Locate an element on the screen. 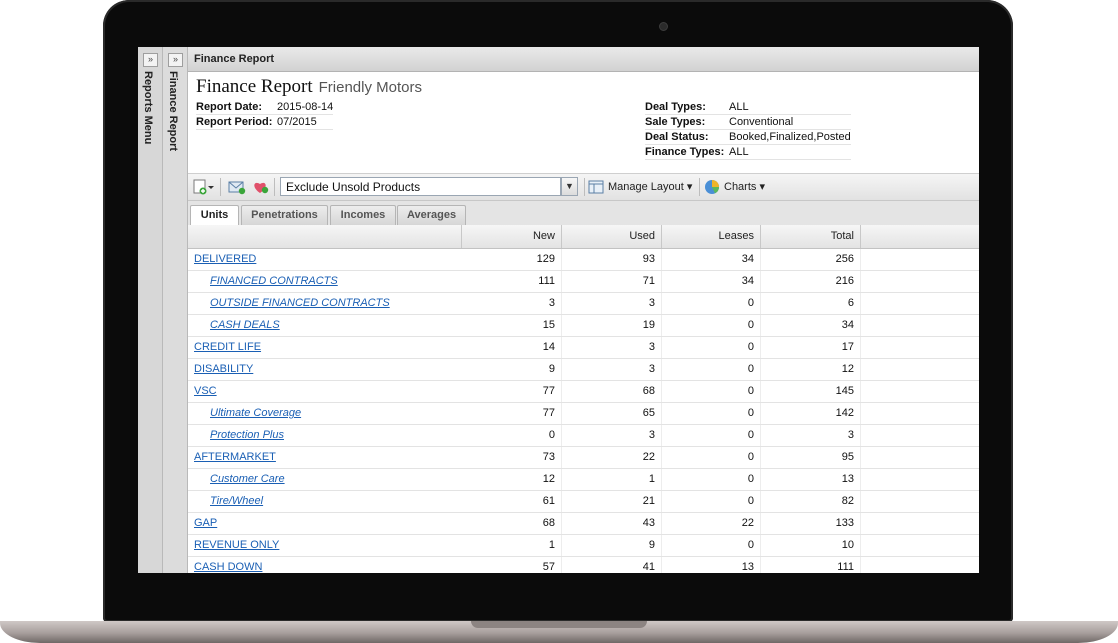 The width and height of the screenshot is (1118, 643). layout-grid-icon is located at coordinates (596, 187).